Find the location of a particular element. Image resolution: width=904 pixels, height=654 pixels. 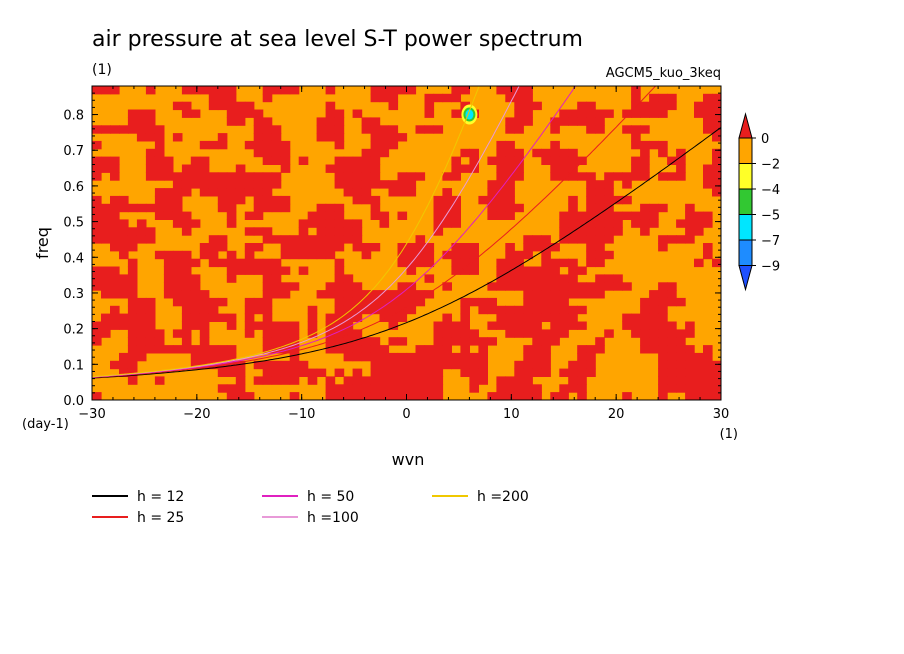

y-tick-label: 0.1 is located at coordinates (73, 365).